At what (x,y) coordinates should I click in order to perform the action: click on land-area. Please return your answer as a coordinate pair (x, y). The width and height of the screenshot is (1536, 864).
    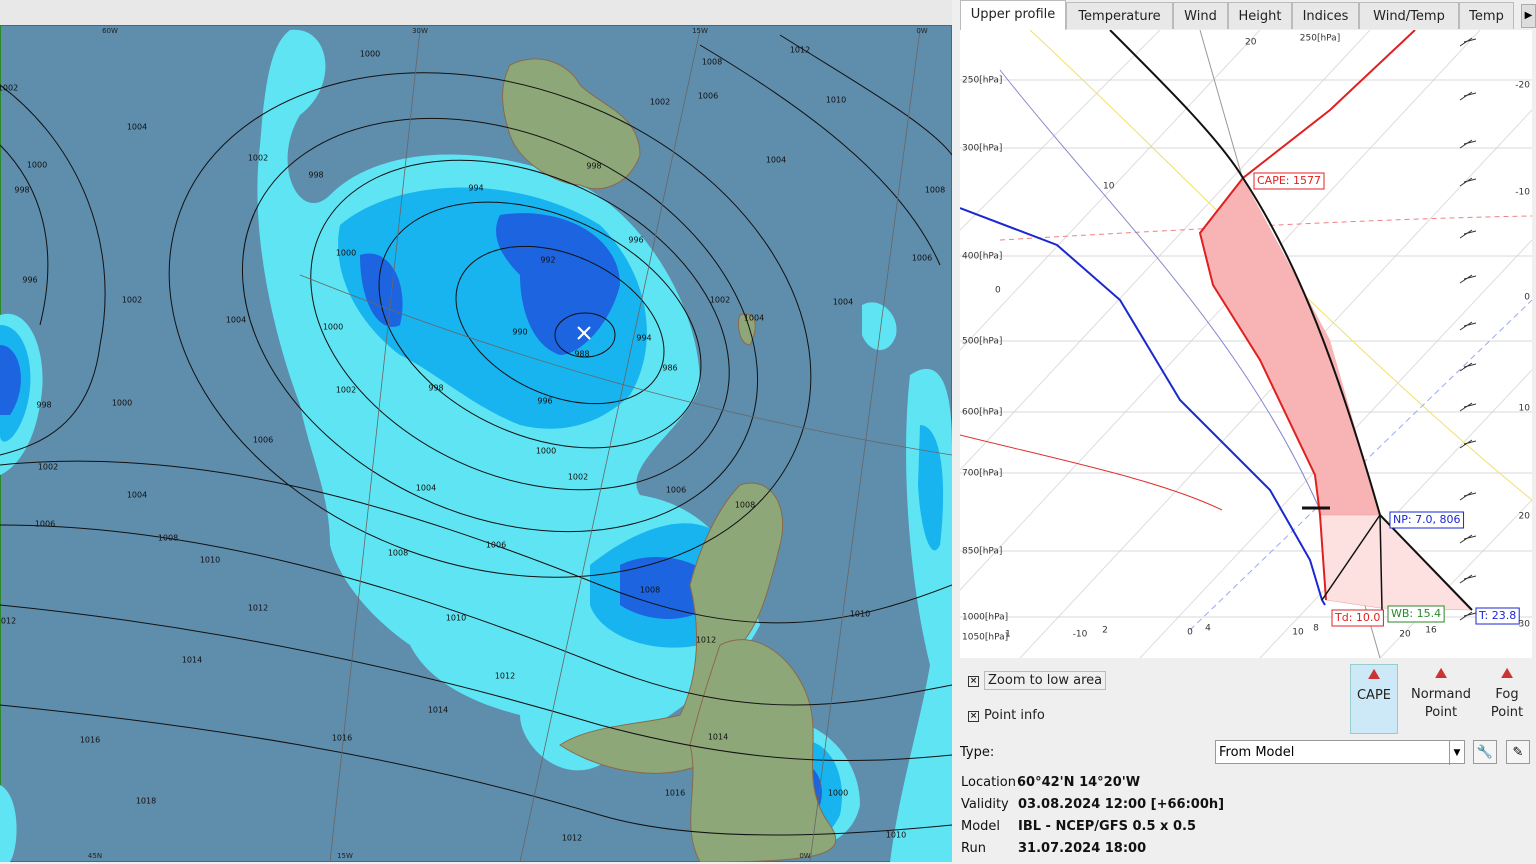
    Looking at the image, I should click on (746, 329).